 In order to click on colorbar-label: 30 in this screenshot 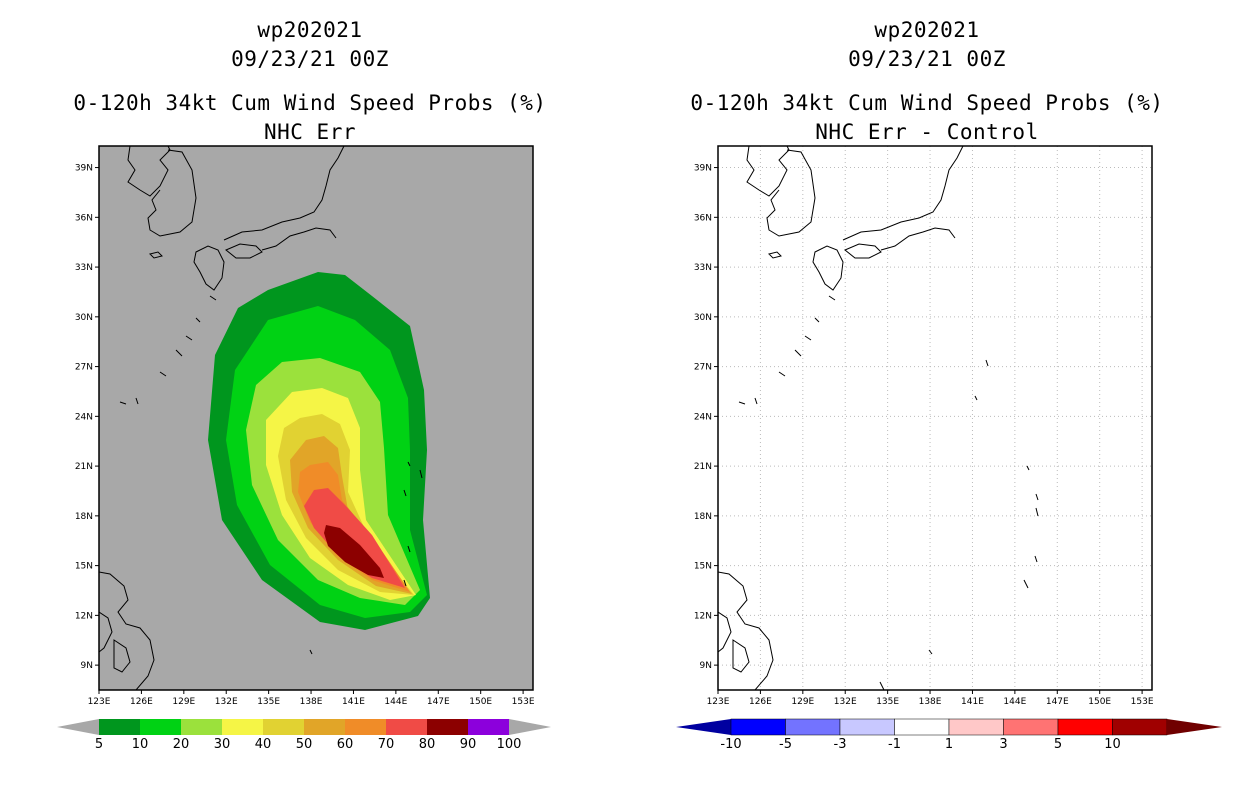, I will do `click(222, 744)`.